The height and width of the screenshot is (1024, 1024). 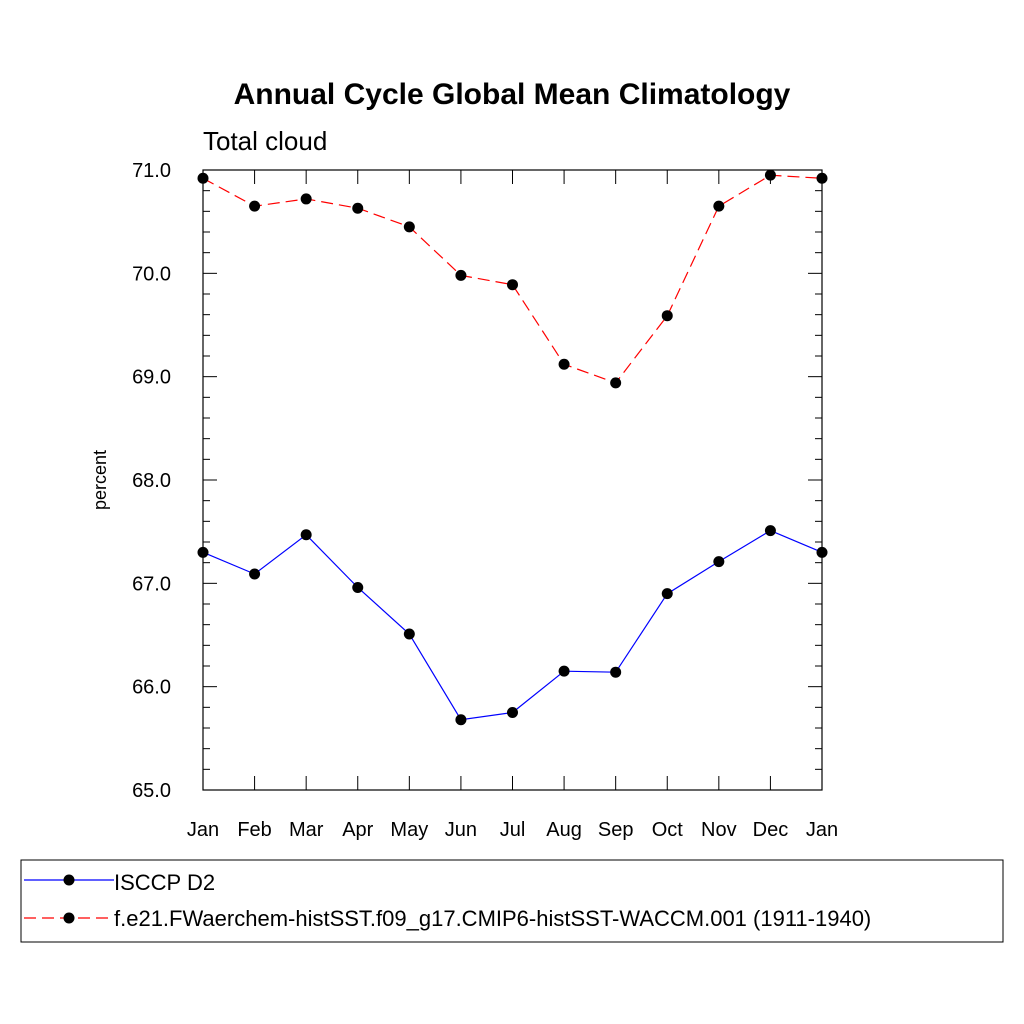 I want to click on x-tick-label: Nov, so click(x=719, y=830).